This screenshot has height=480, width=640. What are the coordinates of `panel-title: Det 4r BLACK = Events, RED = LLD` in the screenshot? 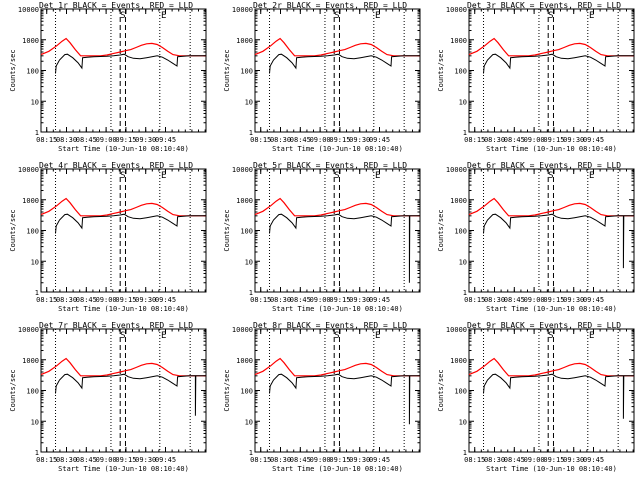 It's located at (116, 165).